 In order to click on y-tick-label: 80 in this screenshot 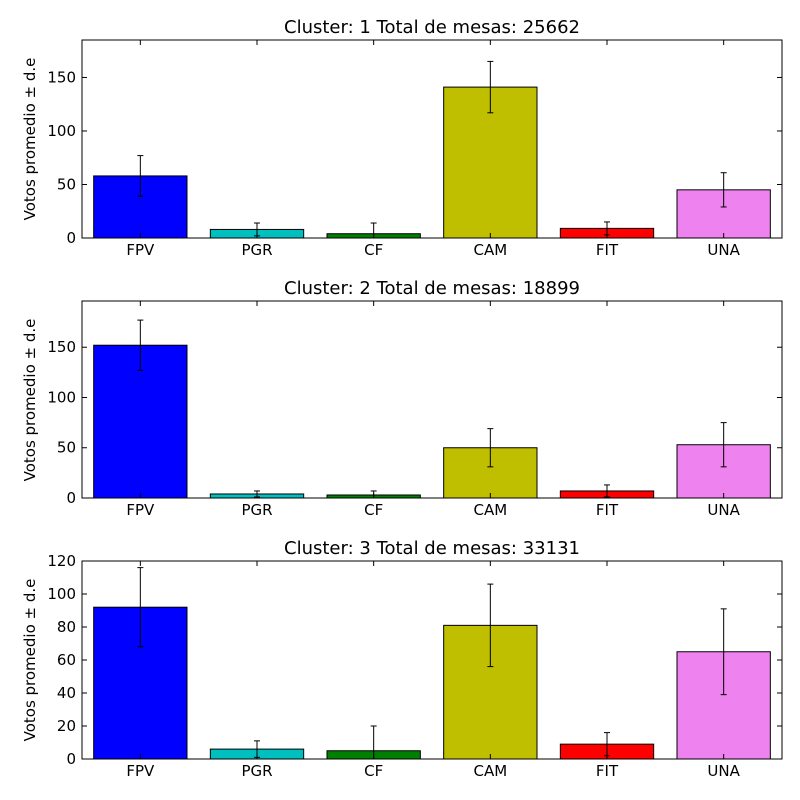, I will do `click(66, 627)`.